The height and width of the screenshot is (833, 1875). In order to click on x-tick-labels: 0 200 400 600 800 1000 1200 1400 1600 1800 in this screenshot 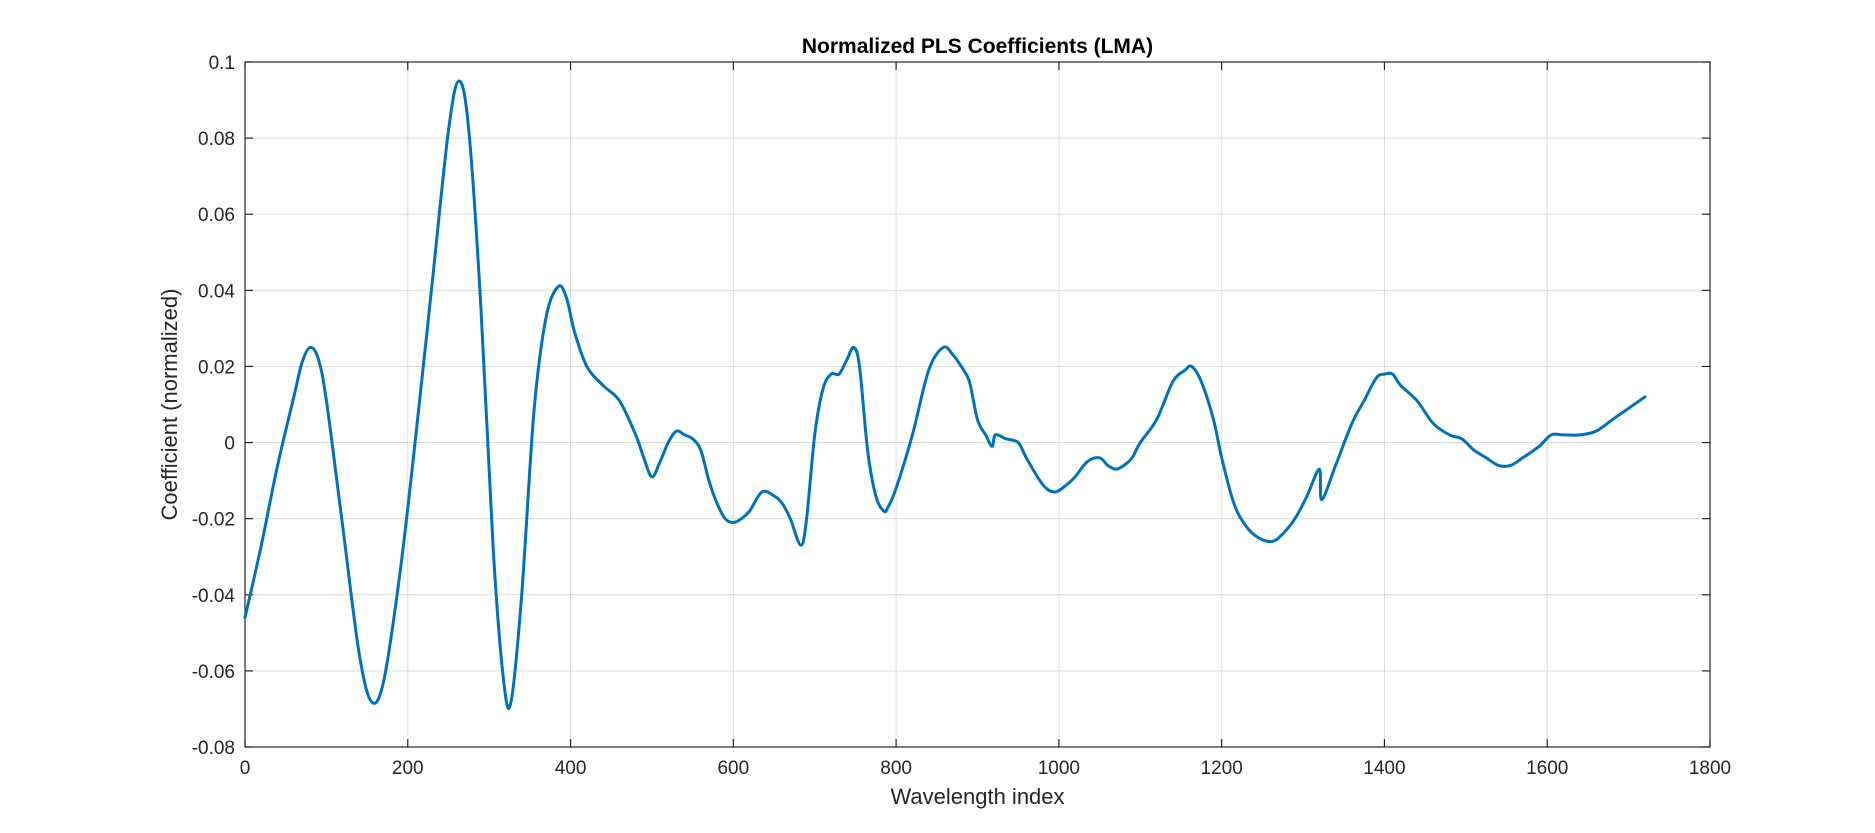, I will do `click(985, 768)`.